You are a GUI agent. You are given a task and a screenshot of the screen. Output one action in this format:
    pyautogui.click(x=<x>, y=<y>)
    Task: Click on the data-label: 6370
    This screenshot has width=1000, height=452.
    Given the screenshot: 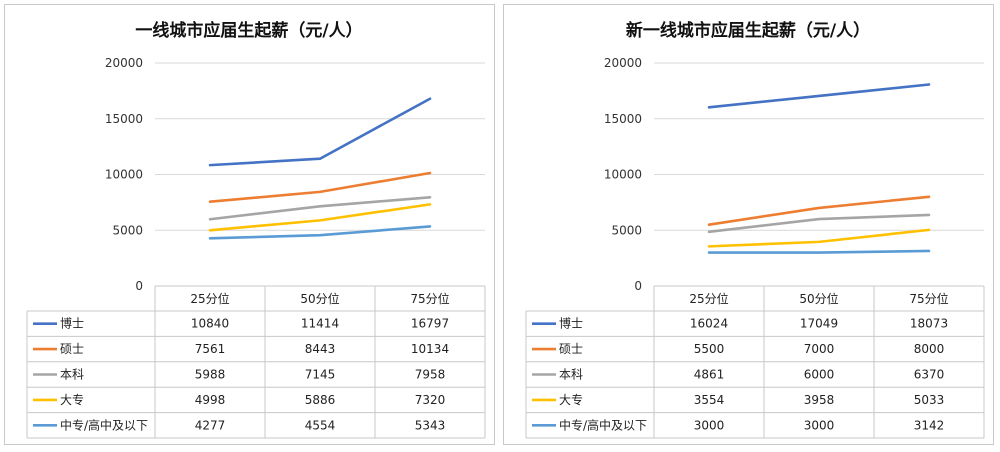 What is the action you would take?
    pyautogui.click(x=929, y=375)
    